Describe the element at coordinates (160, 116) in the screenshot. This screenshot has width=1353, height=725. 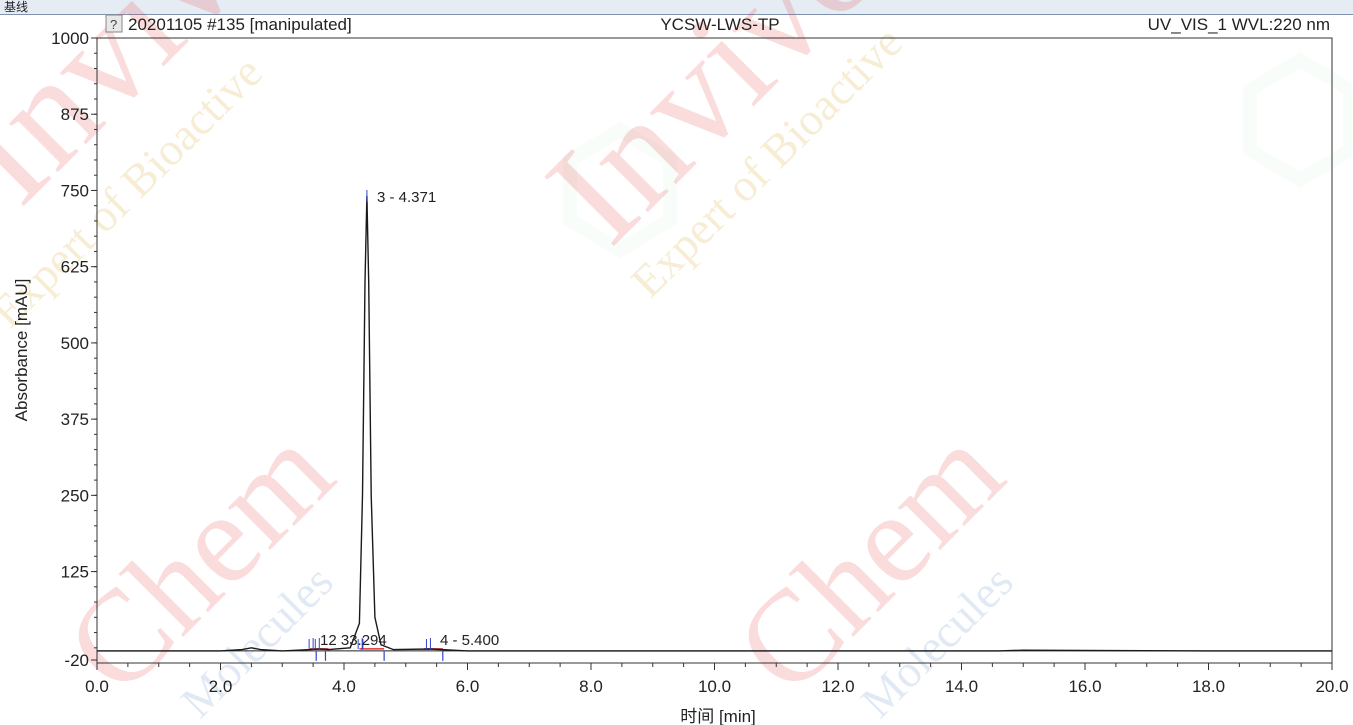
I see `watermark-brand-left: Invivo` at that location.